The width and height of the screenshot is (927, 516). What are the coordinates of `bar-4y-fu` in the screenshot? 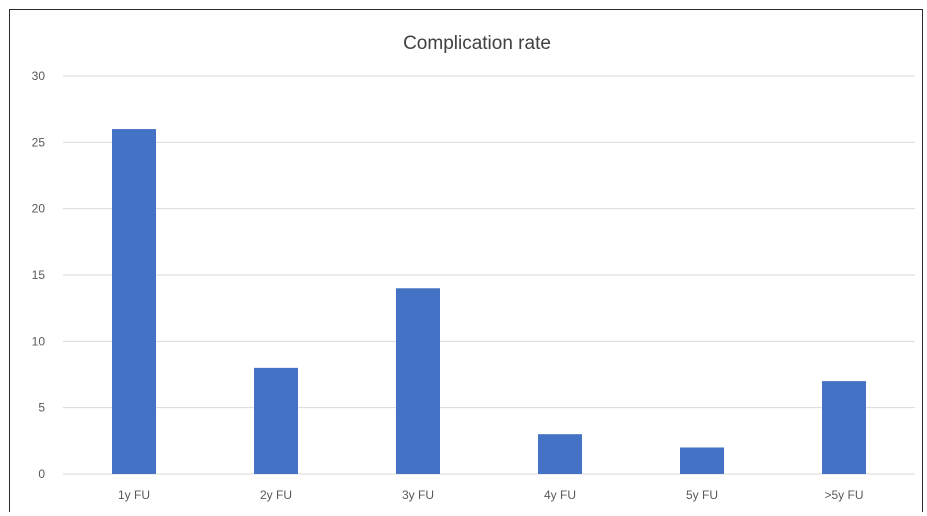 It's located at (560, 454).